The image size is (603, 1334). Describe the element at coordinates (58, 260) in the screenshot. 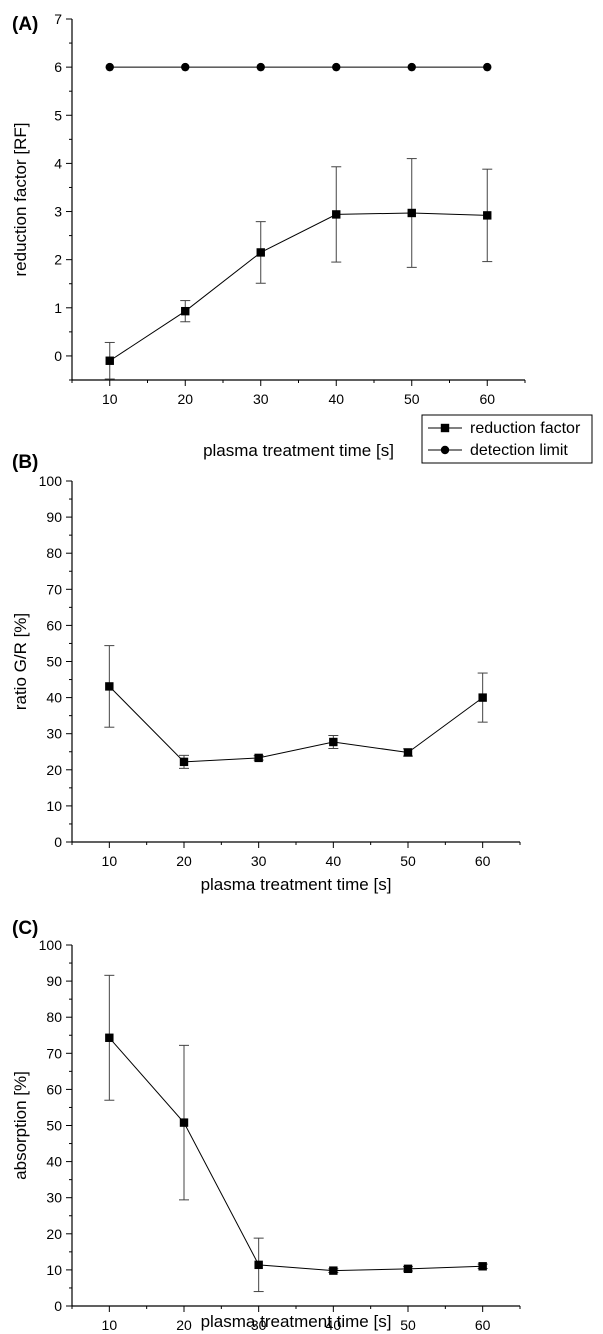

I see `y-tick-label: 2` at that location.